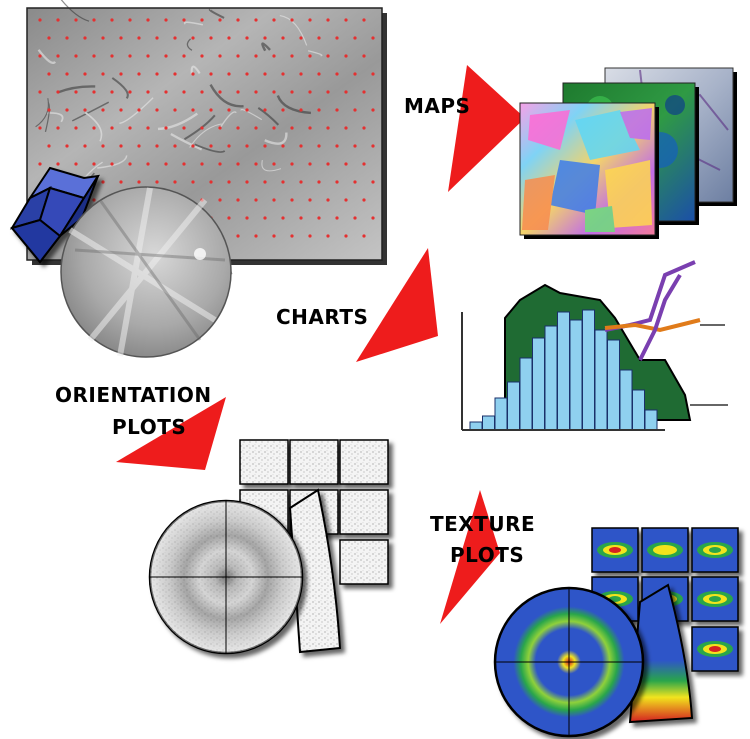 The image size is (750, 739). I want to click on orientation-label-line1: ORIENTATION, so click(133, 395).